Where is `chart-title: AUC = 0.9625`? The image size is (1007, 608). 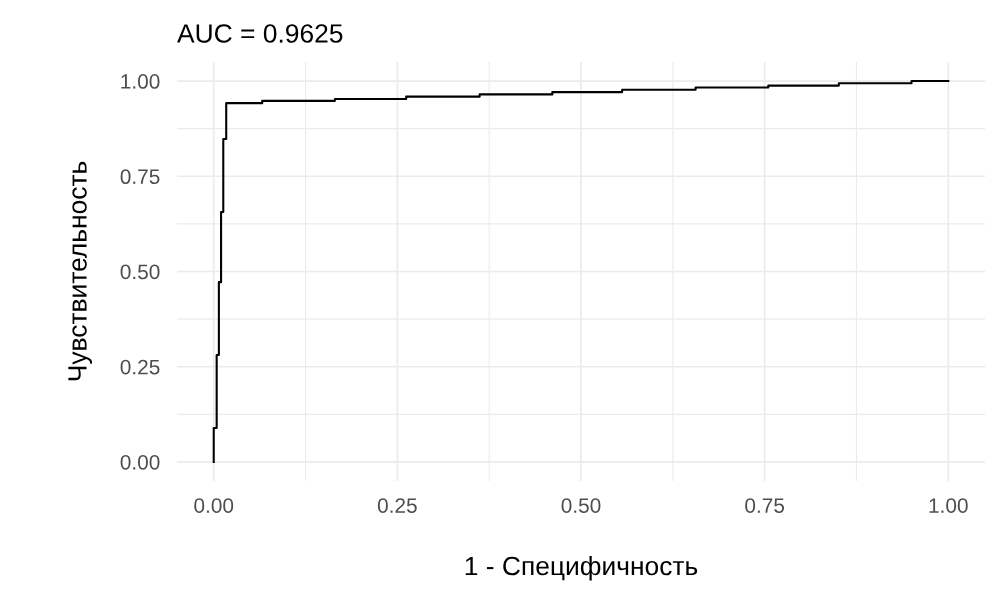 chart-title: AUC = 0.9625 is located at coordinates (260, 33).